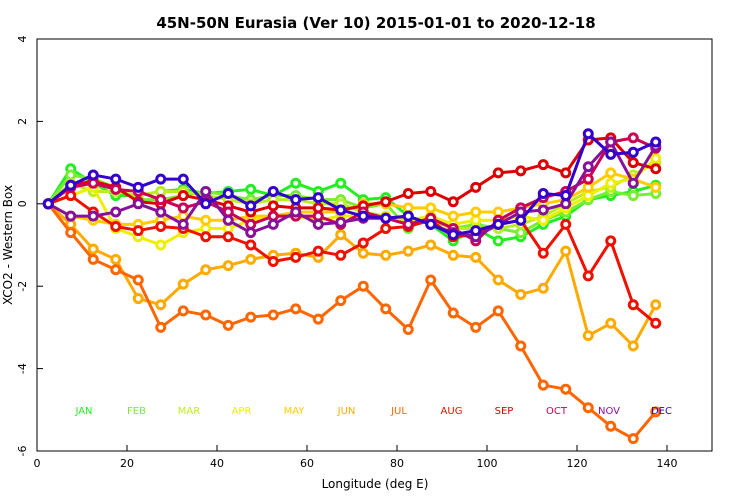 The width and height of the screenshot is (750, 500). I want to click on x-tick-label: 100, so click(487, 463).